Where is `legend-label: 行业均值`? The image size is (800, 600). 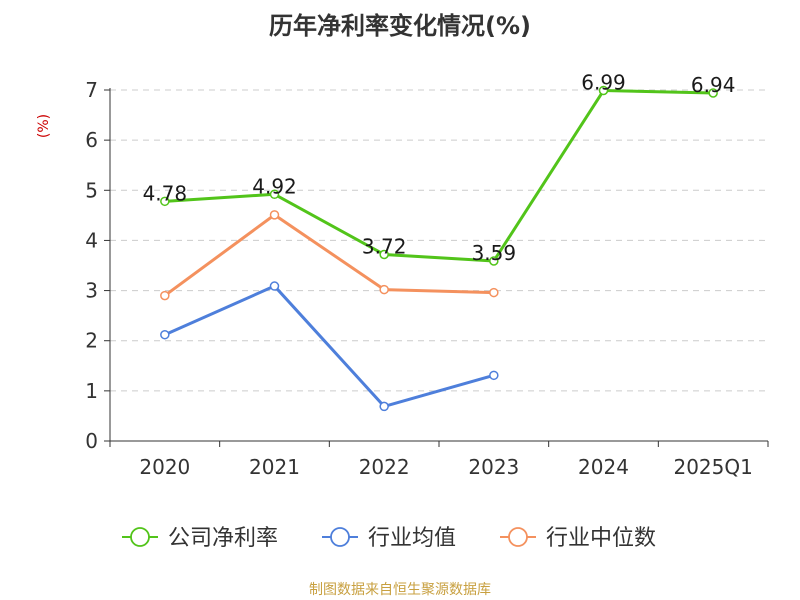 legend-label: 行业均值 is located at coordinates (412, 538).